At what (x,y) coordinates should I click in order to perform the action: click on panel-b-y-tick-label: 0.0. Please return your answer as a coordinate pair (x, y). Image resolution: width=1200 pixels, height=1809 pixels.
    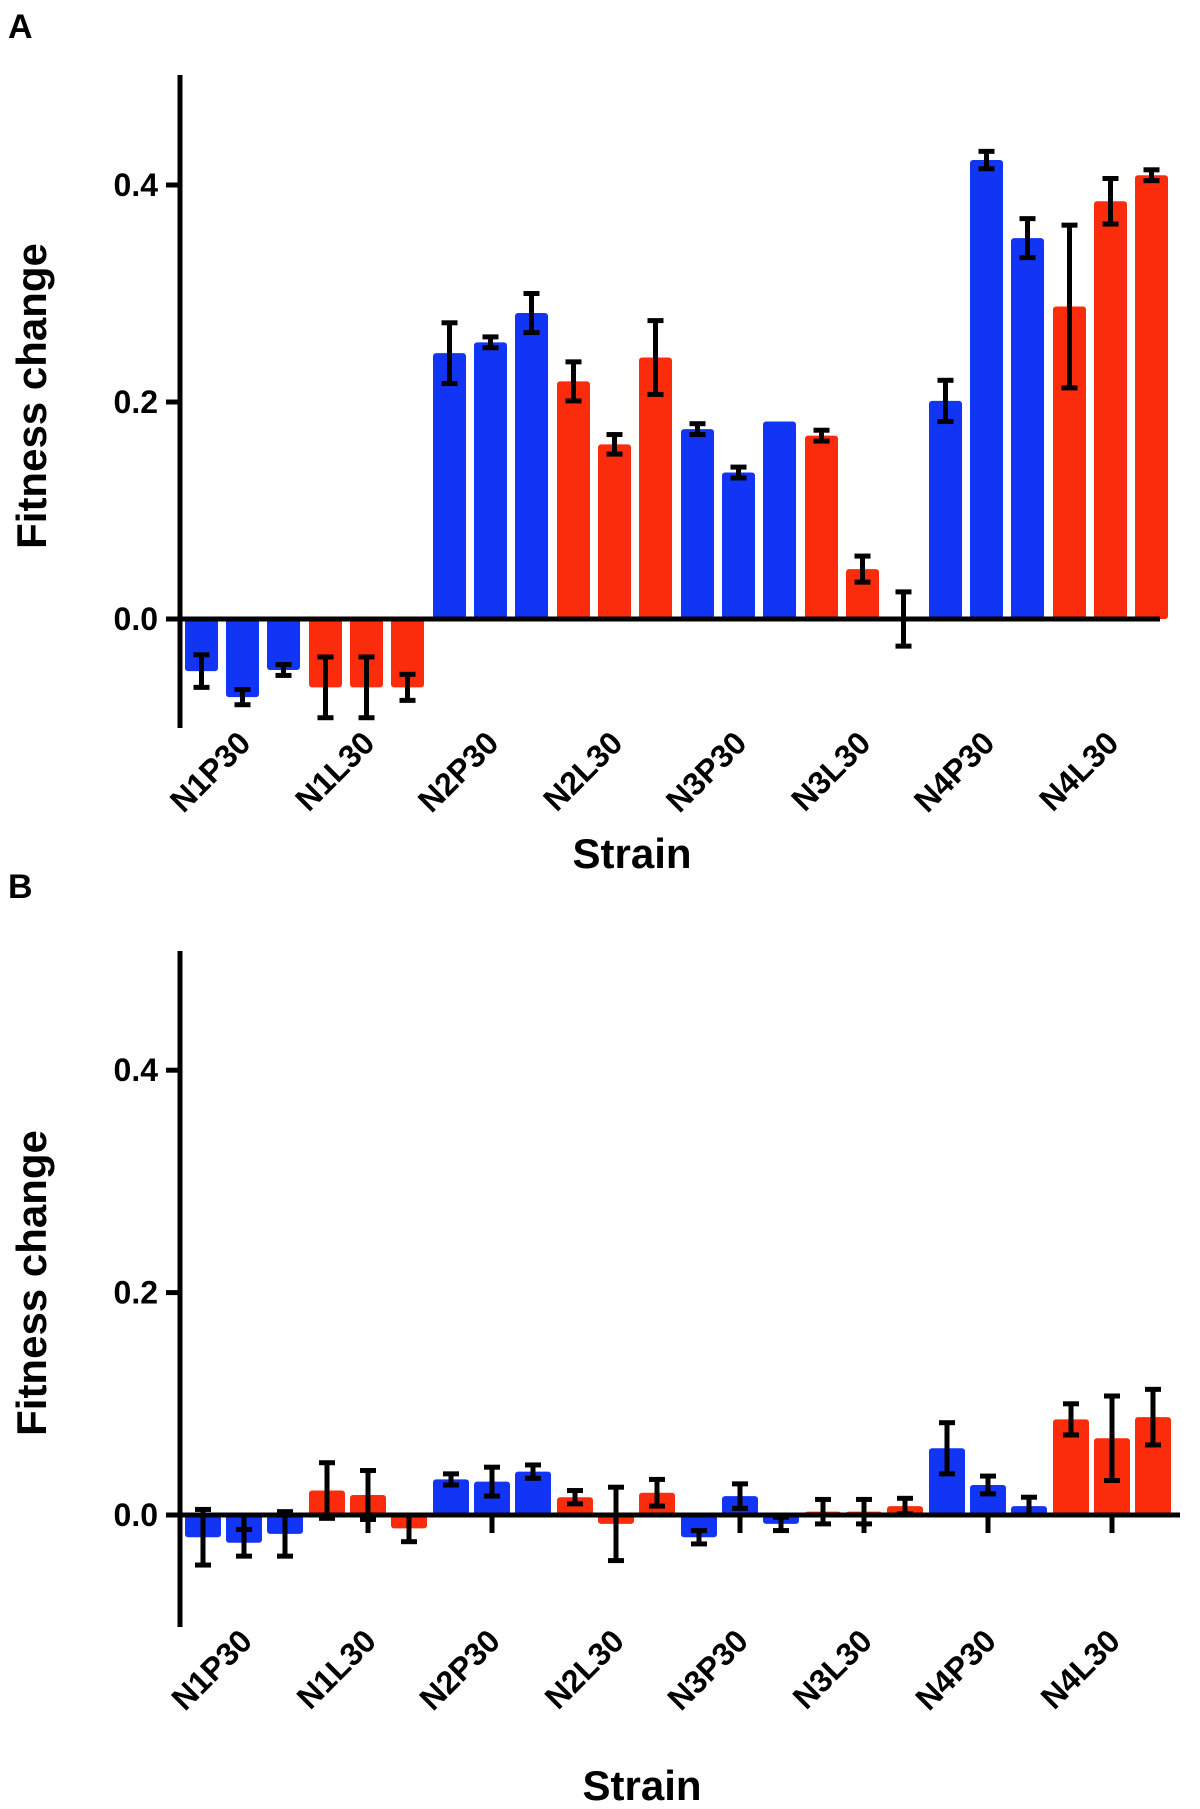
    Looking at the image, I should click on (136, 1515).